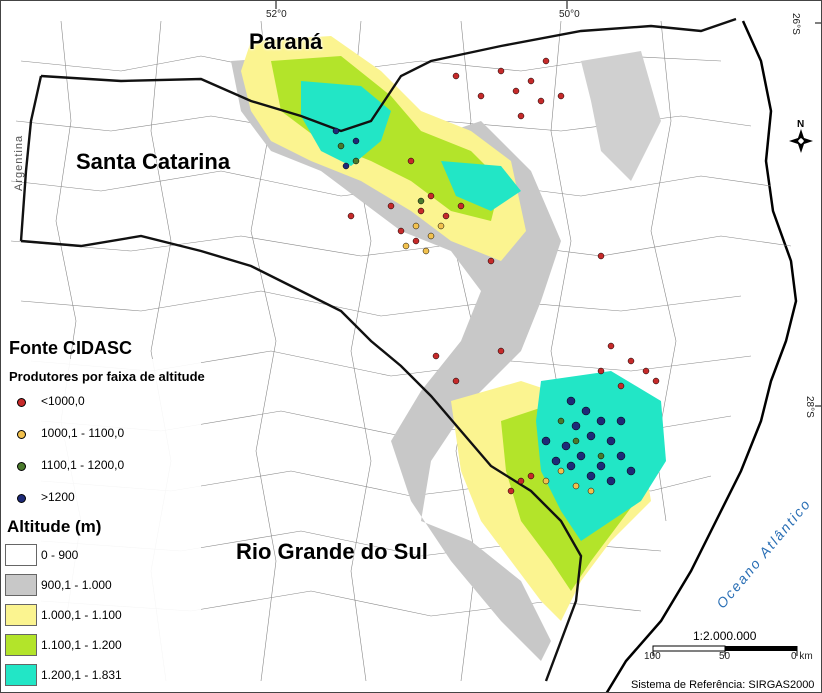  What do you see at coordinates (63, 401) in the screenshot?
I see `legend-label-below-1000: <1000,0` at bounding box center [63, 401].